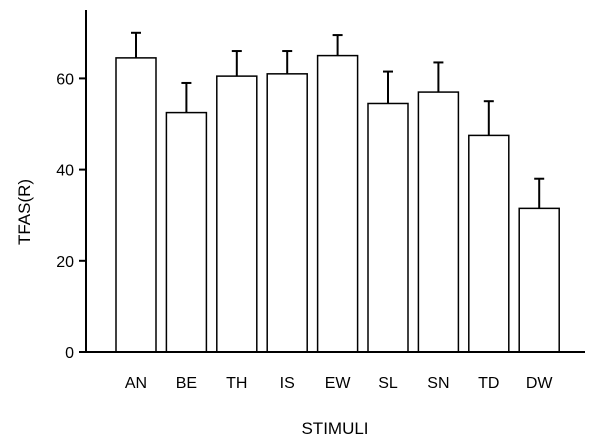  I want to click on bar-td, so click(489, 243).